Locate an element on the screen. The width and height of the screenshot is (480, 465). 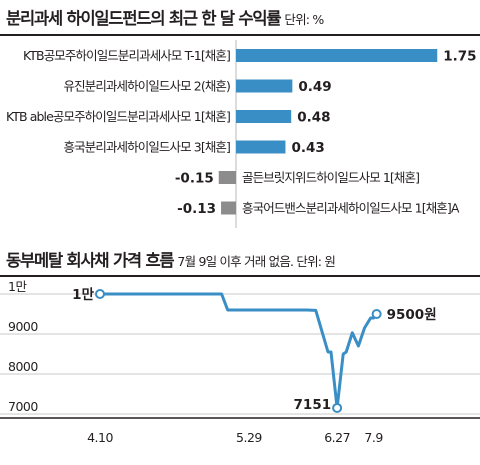
bar-chart-unit: 단위: % is located at coordinates (304, 19).